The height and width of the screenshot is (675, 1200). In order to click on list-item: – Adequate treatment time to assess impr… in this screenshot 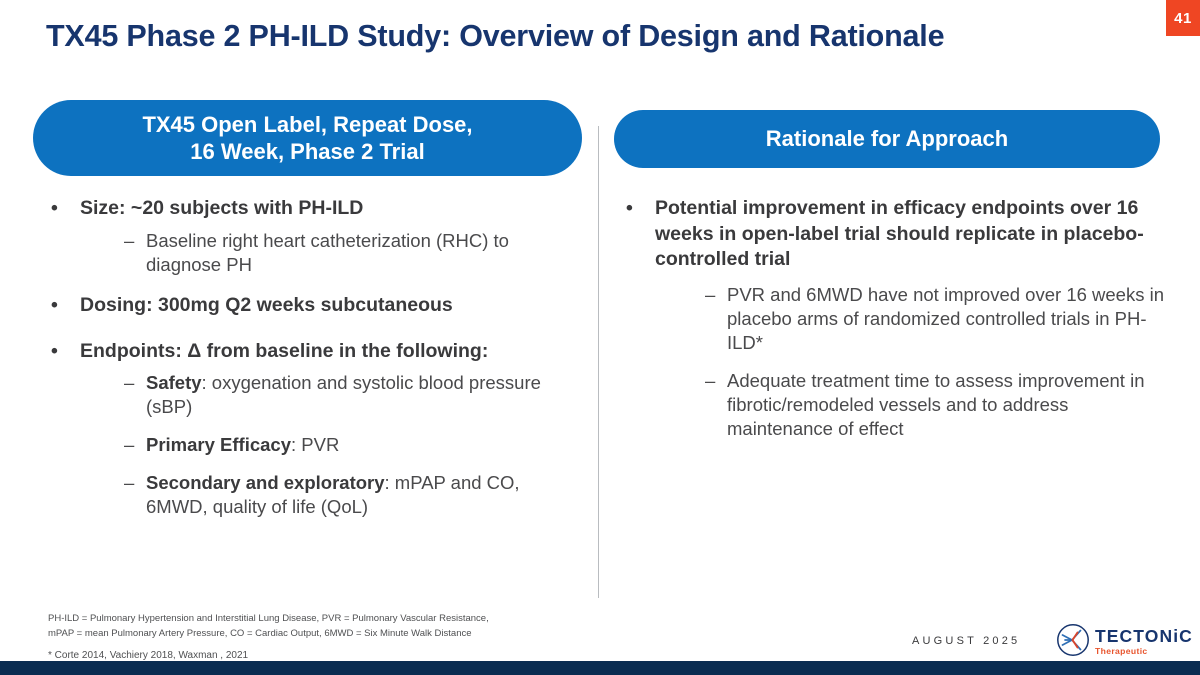, I will do `click(939, 405)`.